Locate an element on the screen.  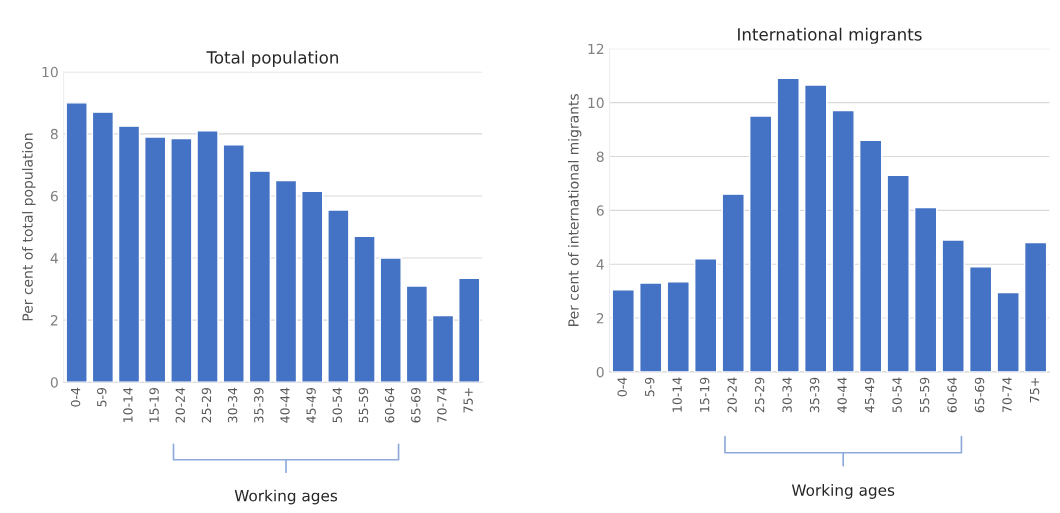
chart-title: Total population is located at coordinates (272, 58).